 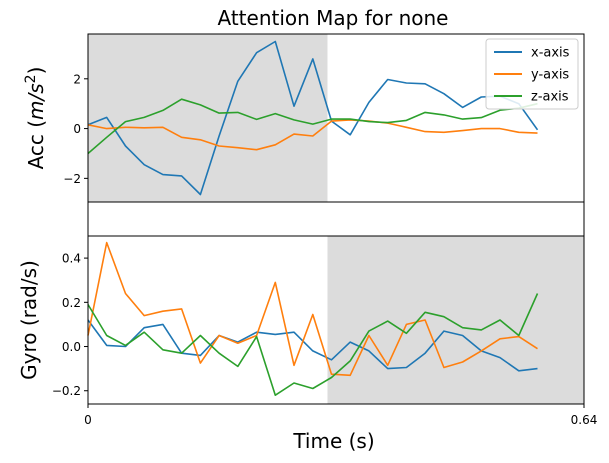 I want to click on x-tick-label-1: 0.64, so click(x=584, y=420).